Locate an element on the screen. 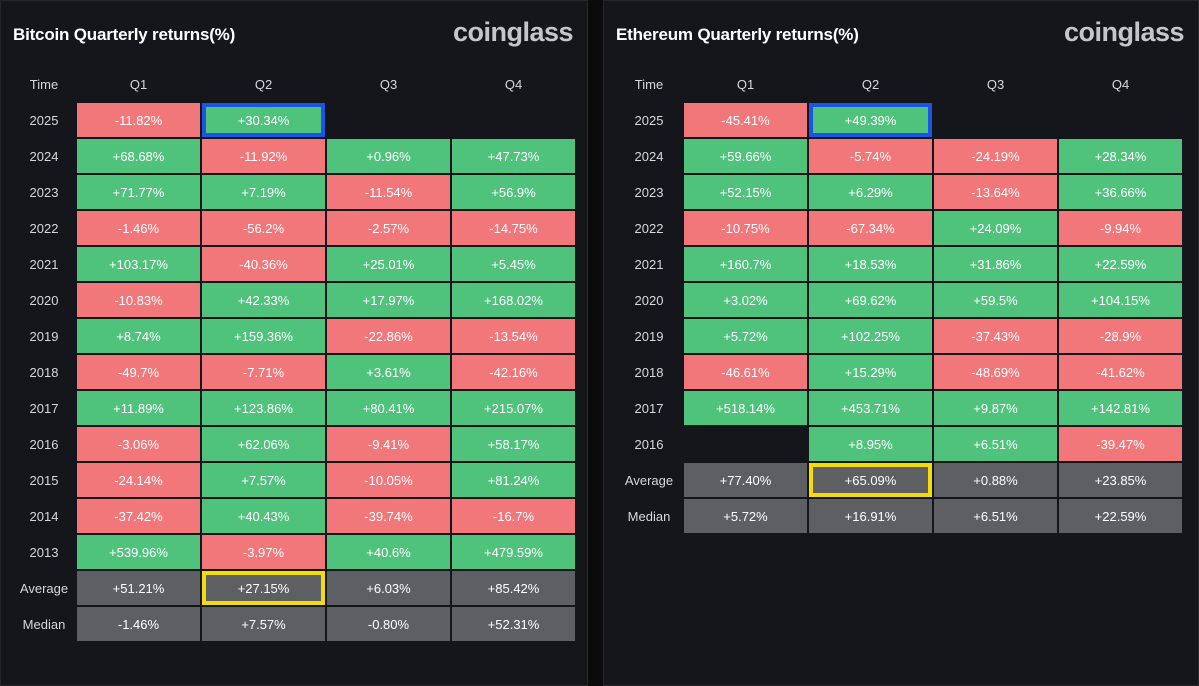 The width and height of the screenshot is (1199, 686). stat-cell-q2: +27.15% is located at coordinates (263, 588).